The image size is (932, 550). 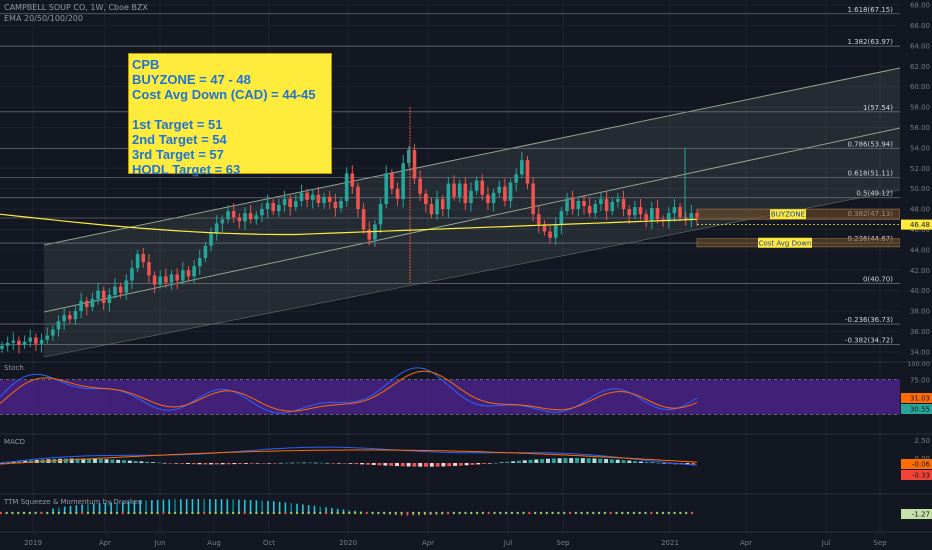 What do you see at coordinates (920, 381) in the screenshot?
I see `stoch-scale-label: 75.00` at bounding box center [920, 381].